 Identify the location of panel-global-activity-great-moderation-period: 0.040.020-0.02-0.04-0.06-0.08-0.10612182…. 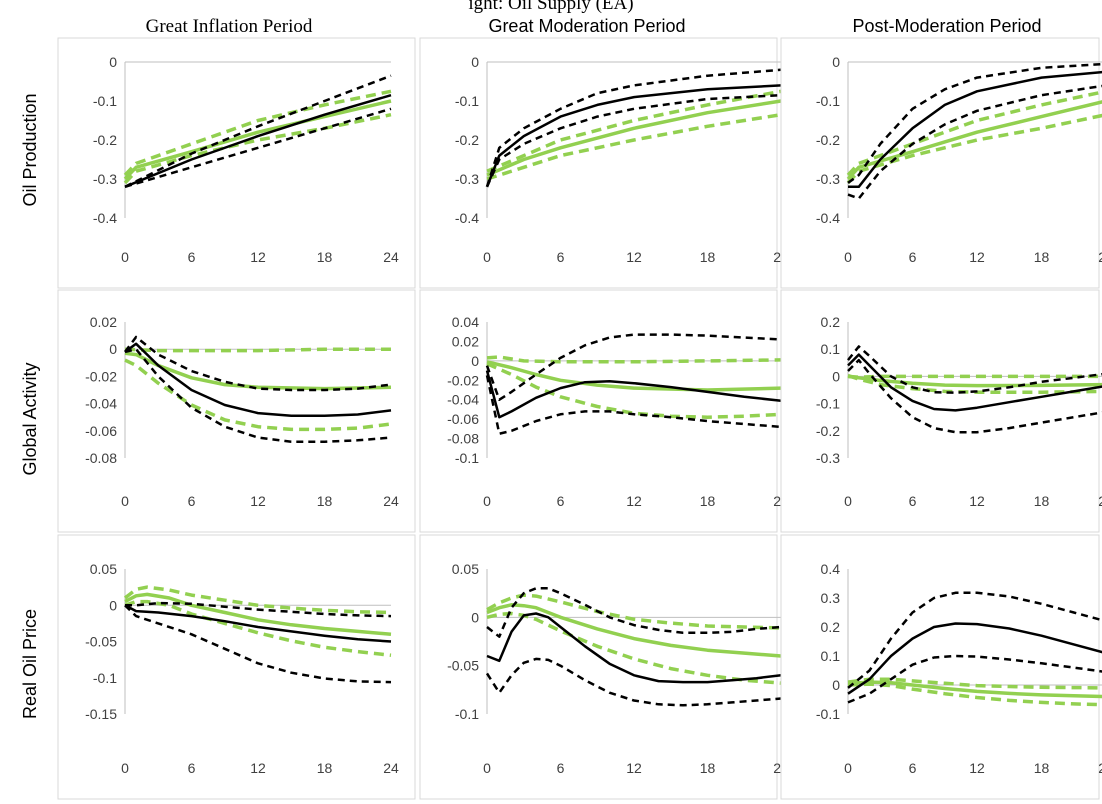
(604, 411).